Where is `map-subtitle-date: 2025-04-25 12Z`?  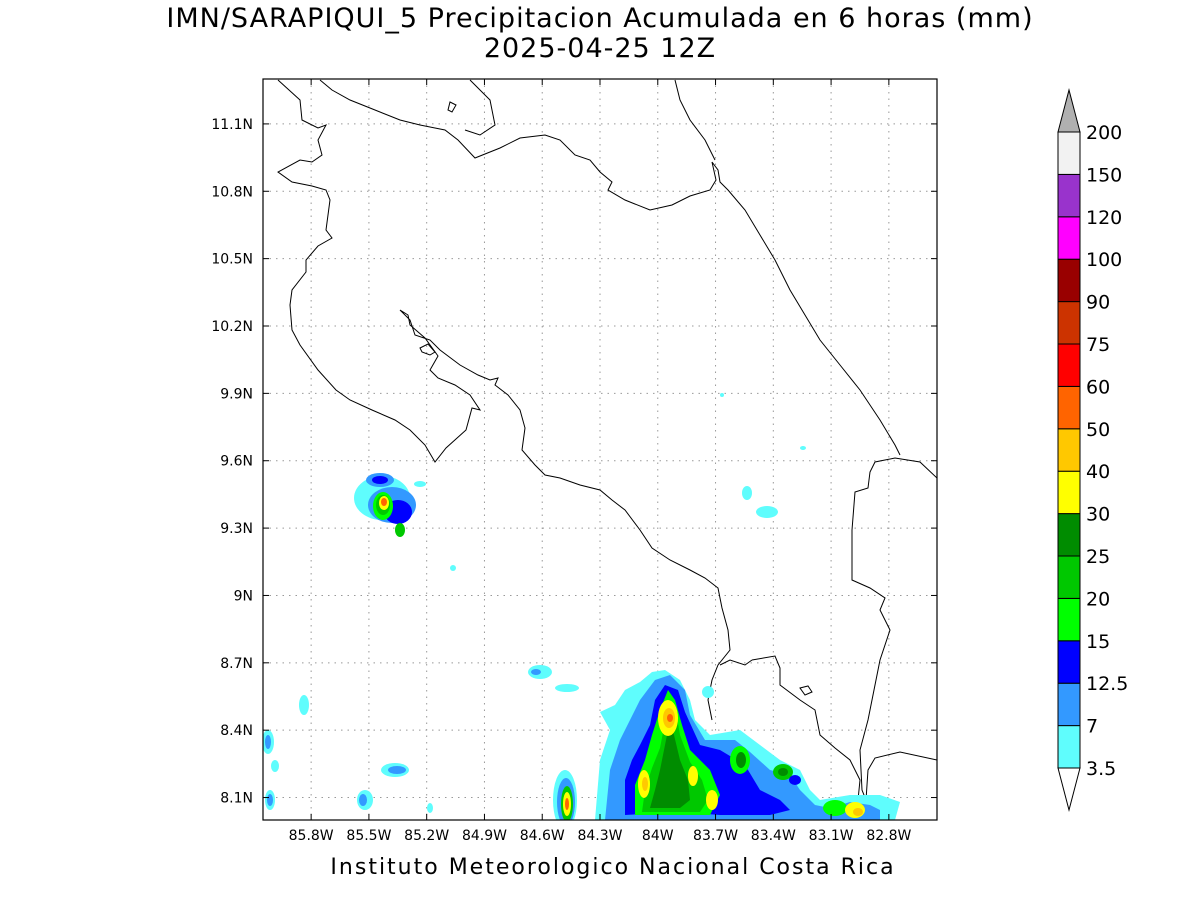
map-subtitle-date: 2025-04-25 12Z is located at coordinates (600, 48).